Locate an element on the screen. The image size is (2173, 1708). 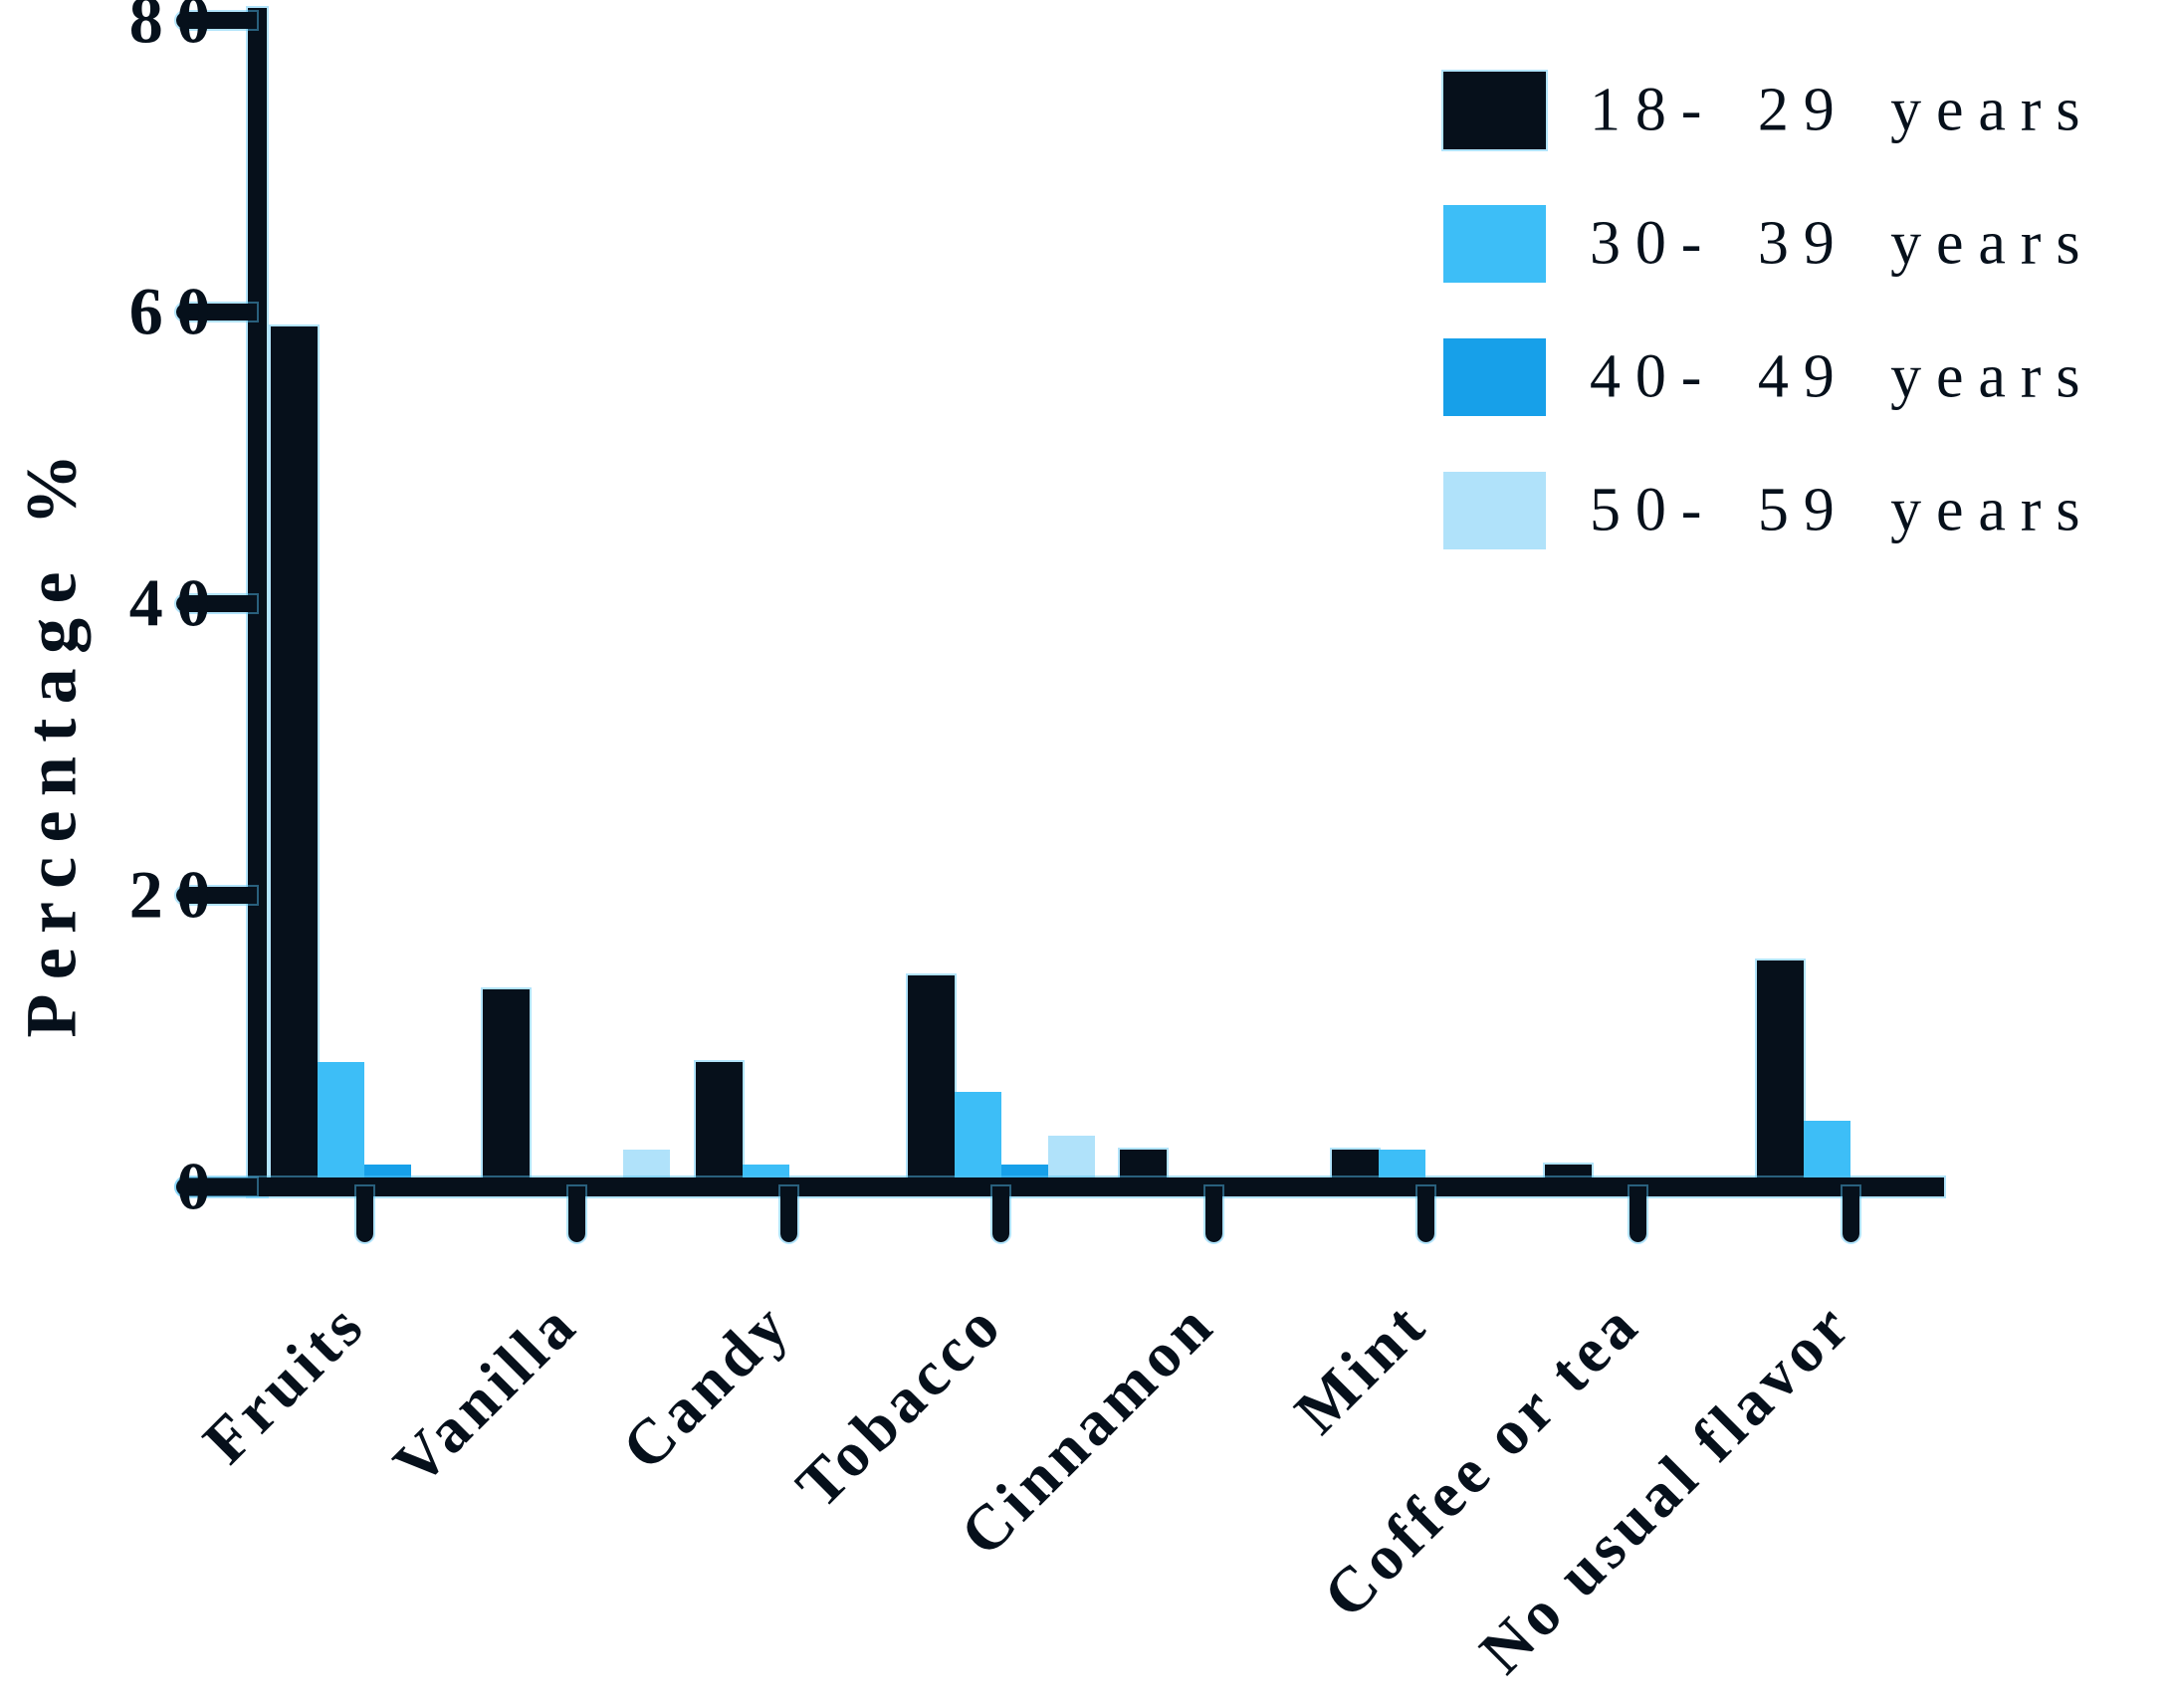
x-category-label-candy: Candy is located at coordinates (706, 1385).